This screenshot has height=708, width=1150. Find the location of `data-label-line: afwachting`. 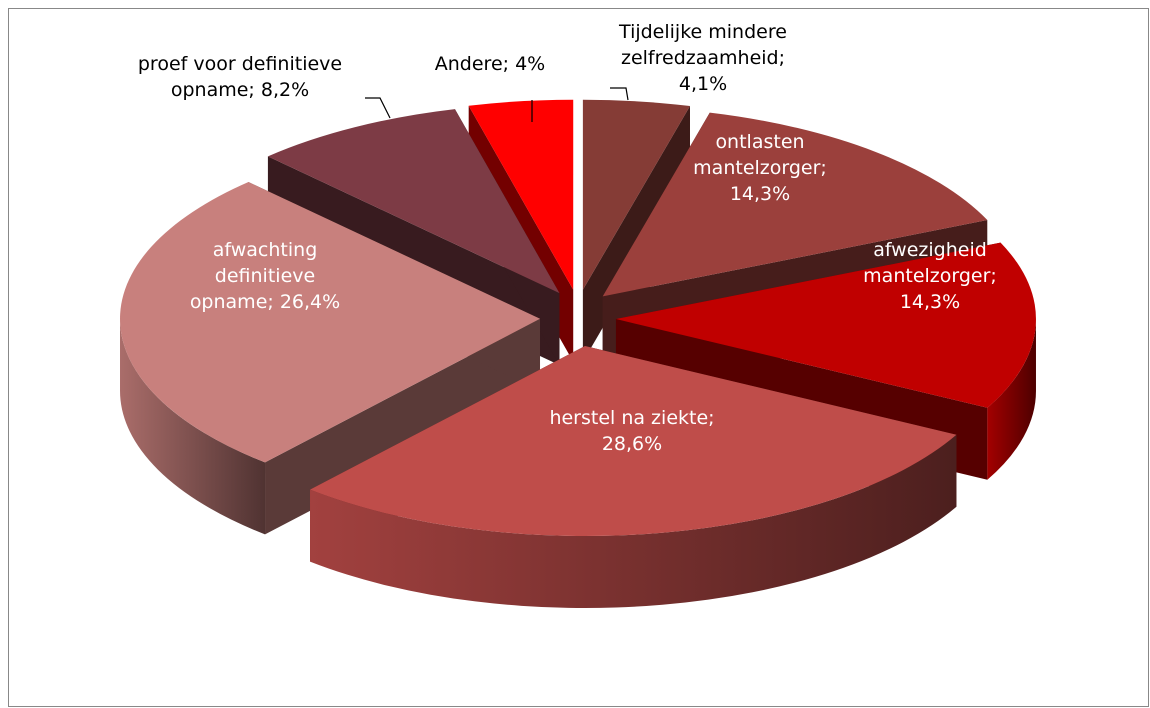

data-label-line: afwachting is located at coordinates (265, 250).